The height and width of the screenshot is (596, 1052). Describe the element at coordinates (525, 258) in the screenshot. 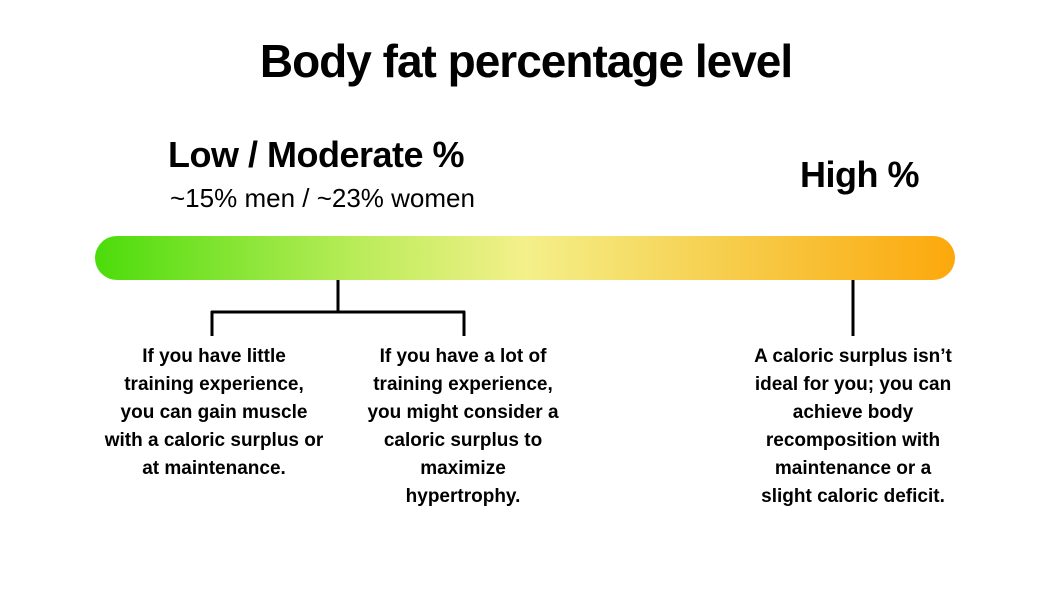

I see `body-fat-gradient-bar` at that location.